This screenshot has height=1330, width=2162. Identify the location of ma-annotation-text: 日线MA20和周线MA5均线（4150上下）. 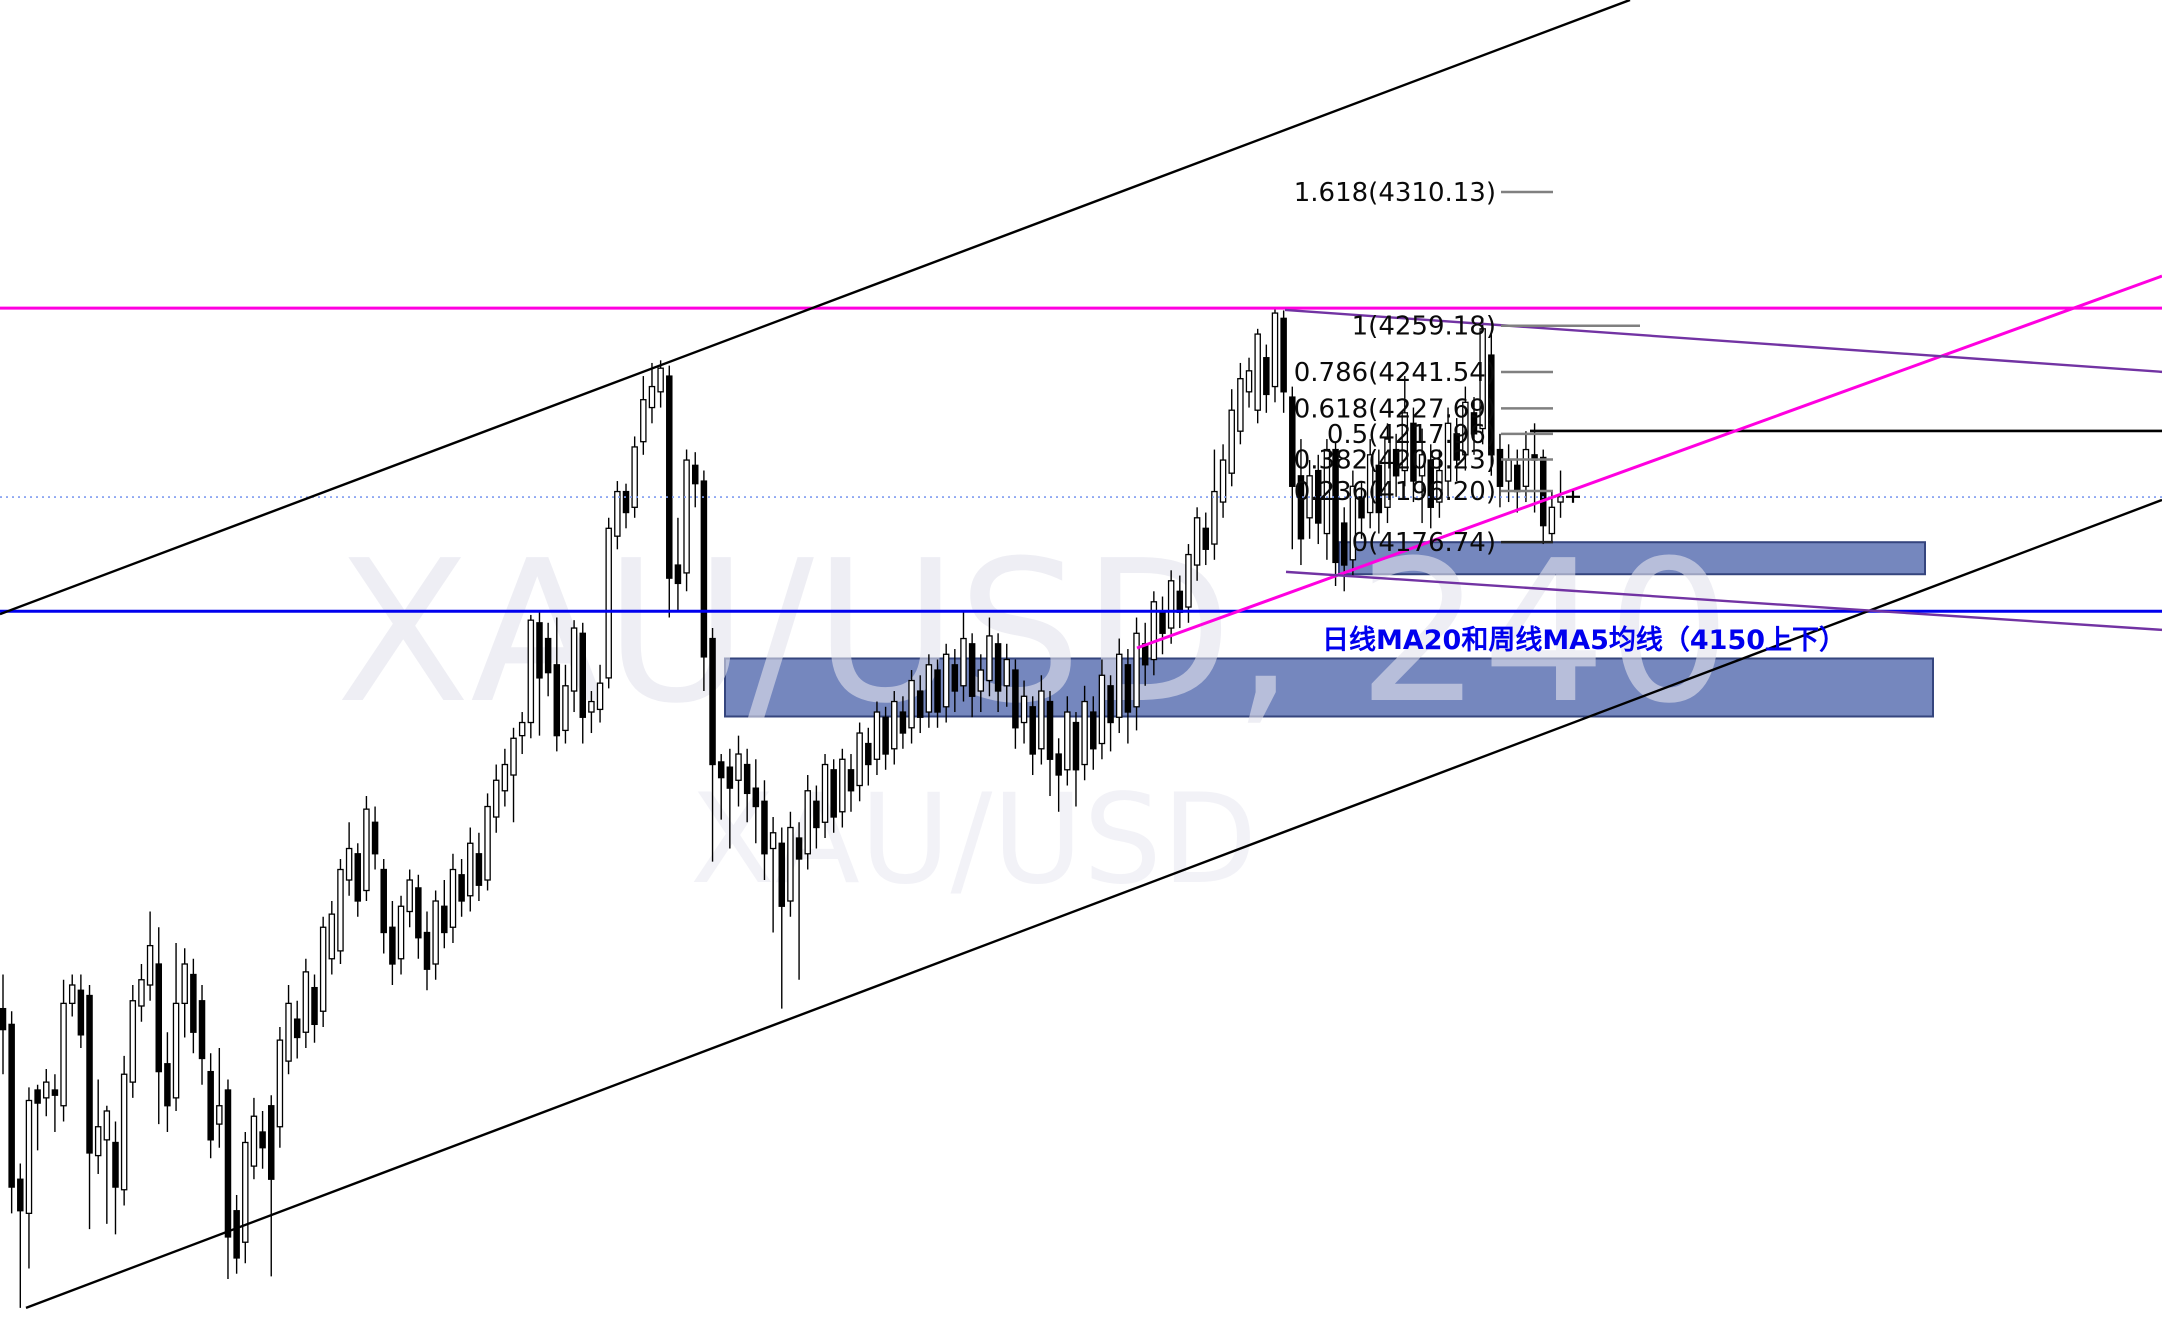
(1584, 640).